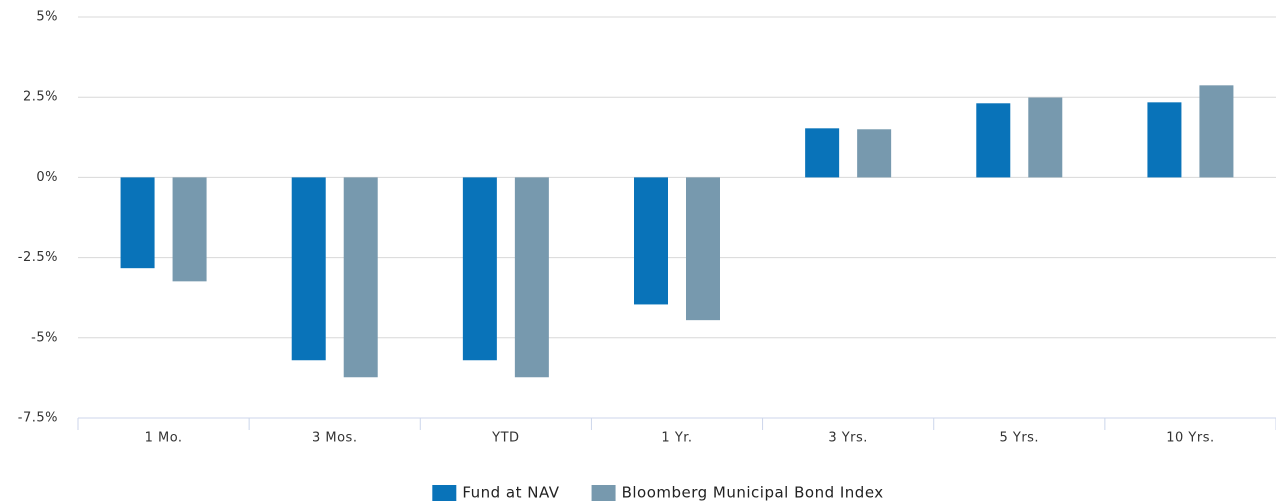 The width and height of the screenshot is (1276, 504). What do you see at coordinates (334, 438) in the screenshot?
I see `x-tick-label: 3 Mos.` at bounding box center [334, 438].